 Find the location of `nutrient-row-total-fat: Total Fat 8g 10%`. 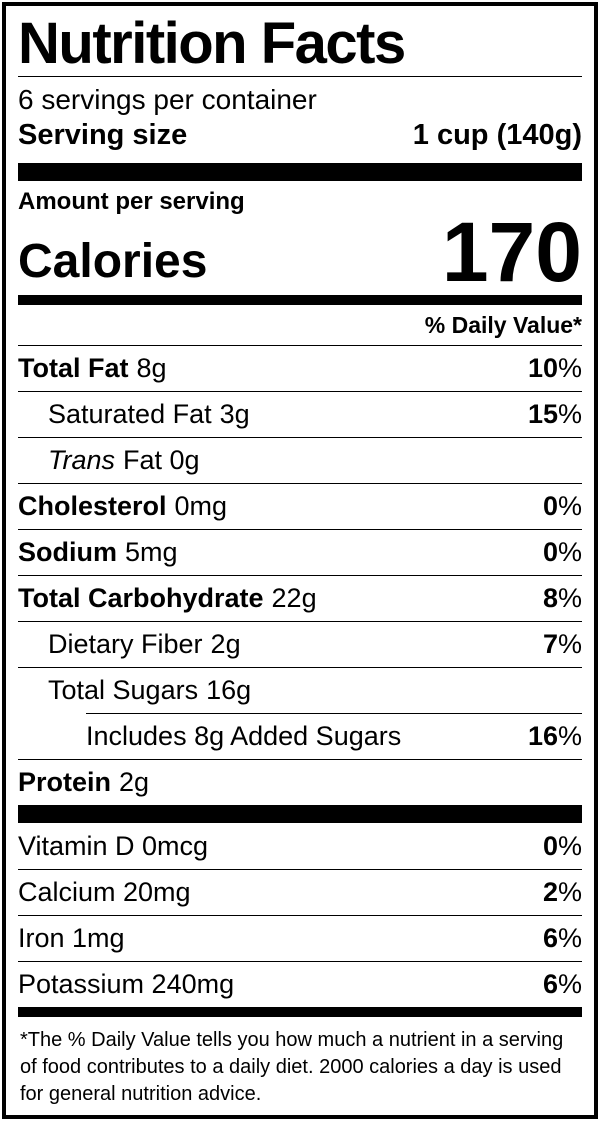

nutrient-row-total-fat: Total Fat 8g 10% is located at coordinates (300, 368).